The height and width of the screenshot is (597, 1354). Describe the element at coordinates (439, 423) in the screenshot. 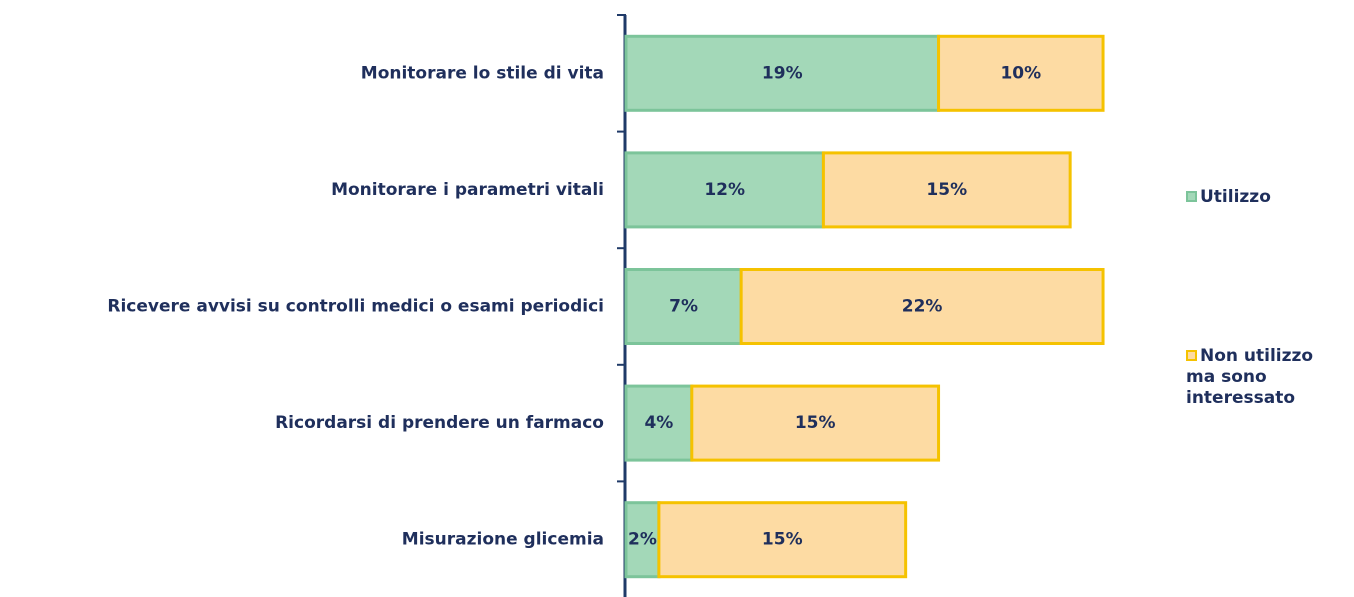

I see `category-label: Ricordarsi di prendere un farmaco` at that location.